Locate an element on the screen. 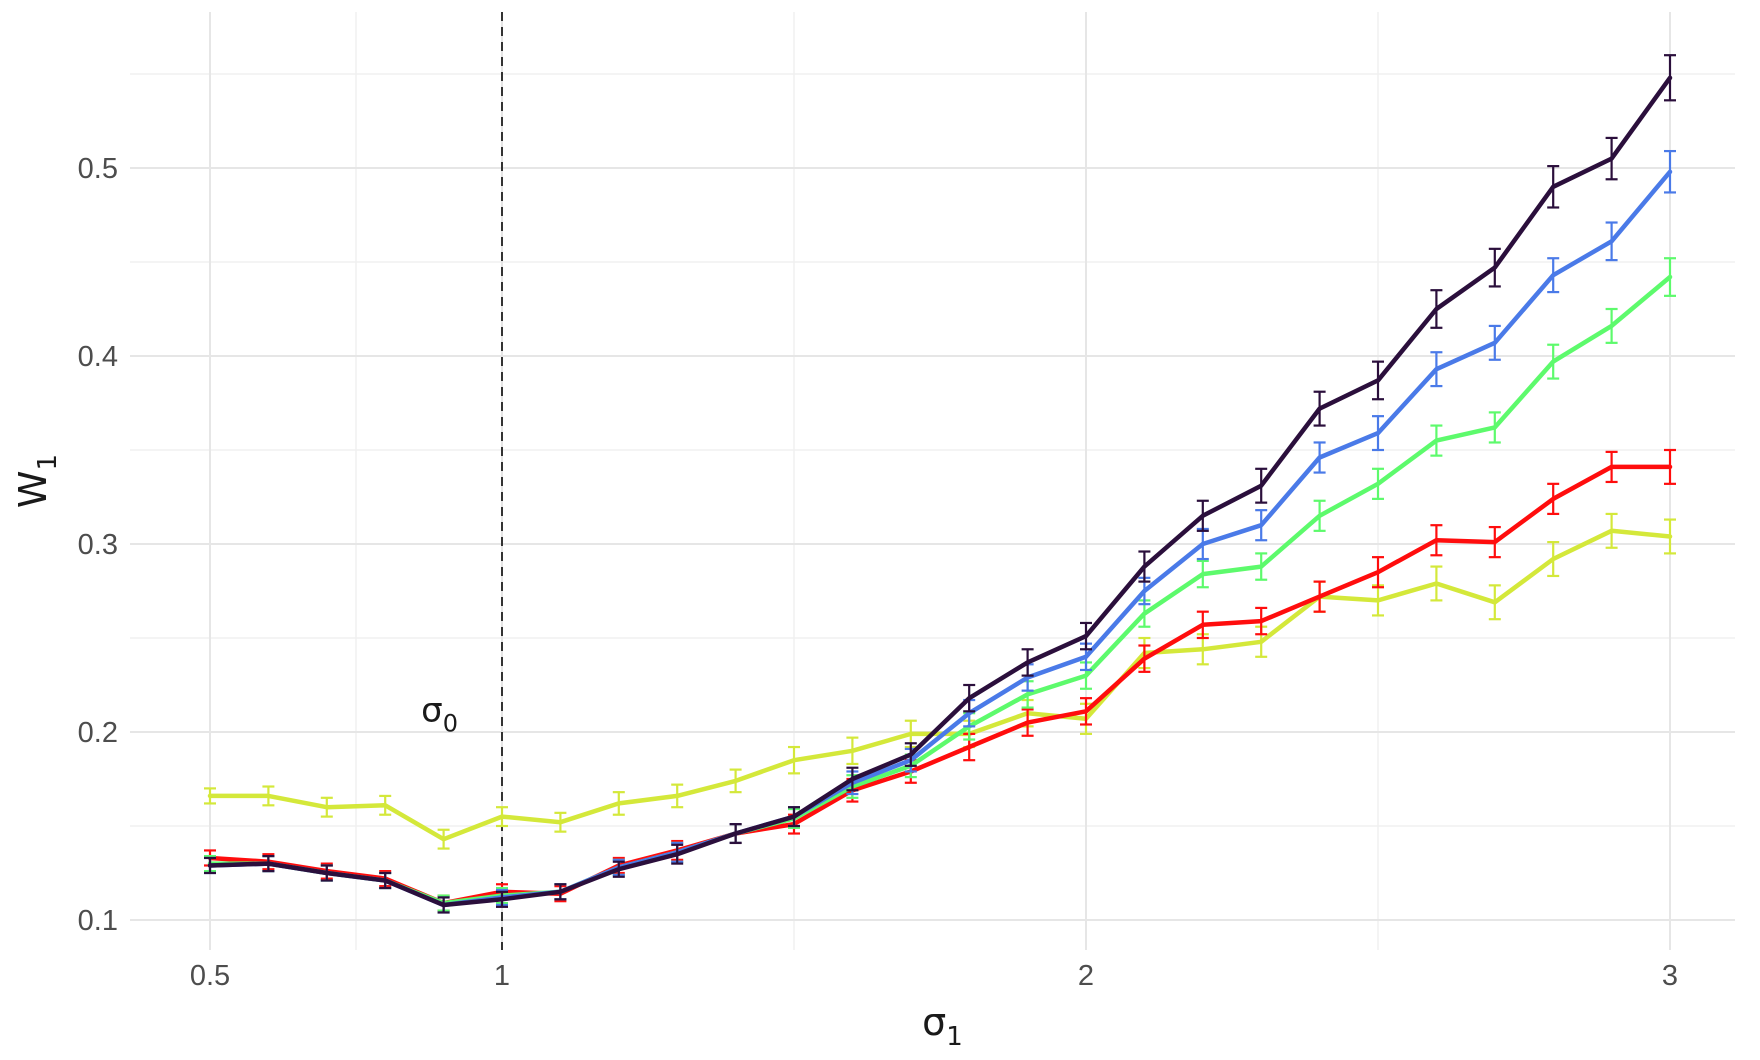 This screenshot has height=1060, width=1760. y-axis-title: W1 is located at coordinates (37, 481).